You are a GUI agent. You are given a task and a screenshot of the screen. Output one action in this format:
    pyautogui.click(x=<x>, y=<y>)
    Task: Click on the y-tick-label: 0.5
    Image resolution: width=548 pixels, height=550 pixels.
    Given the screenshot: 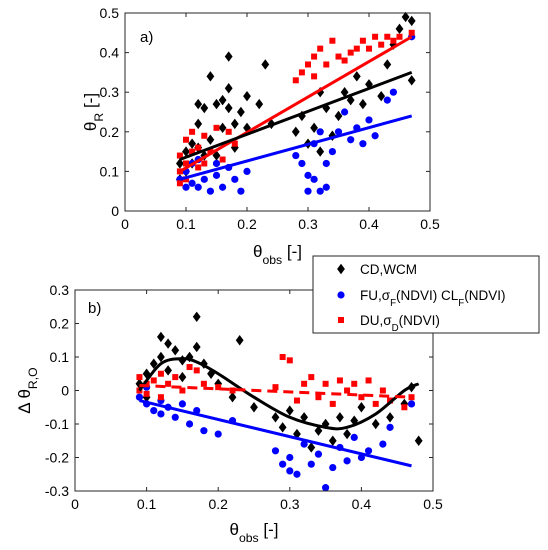 What is the action you would take?
    pyautogui.click(x=110, y=13)
    